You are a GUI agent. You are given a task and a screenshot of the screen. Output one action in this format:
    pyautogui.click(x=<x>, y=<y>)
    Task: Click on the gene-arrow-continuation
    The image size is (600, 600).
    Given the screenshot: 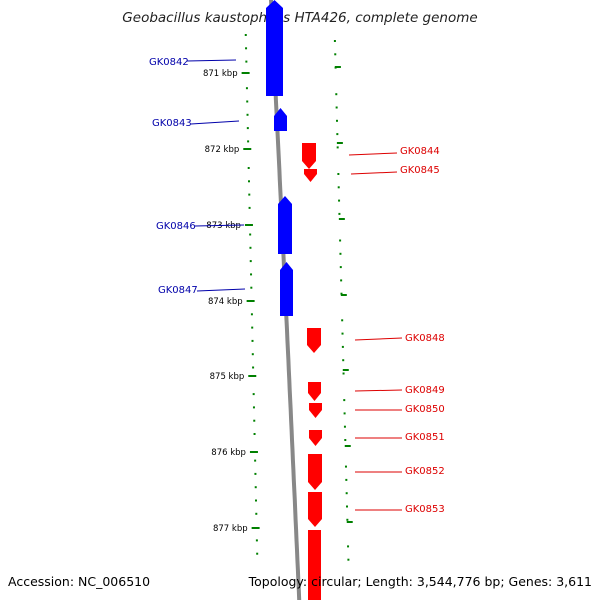 What is the action you would take?
    pyautogui.click(x=314, y=565)
    